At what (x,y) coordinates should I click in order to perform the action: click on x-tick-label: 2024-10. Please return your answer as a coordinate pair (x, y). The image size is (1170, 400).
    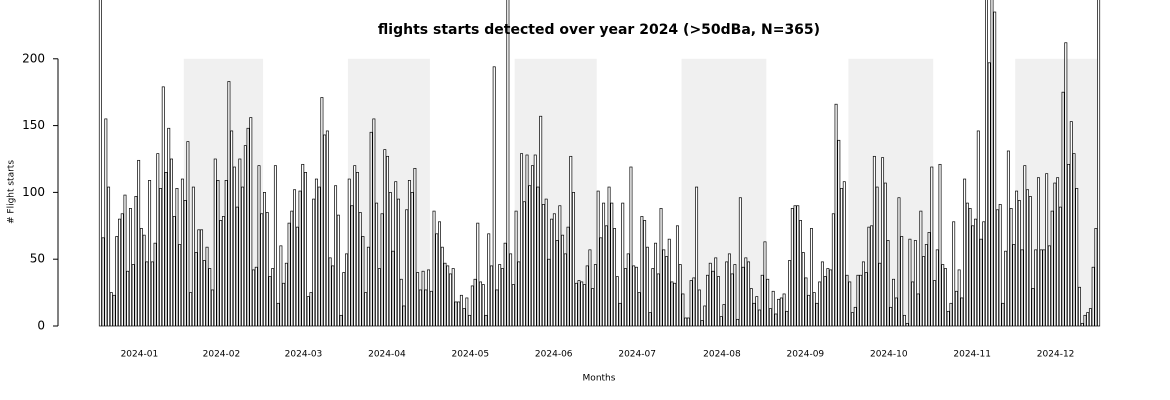
    Looking at the image, I should click on (889, 355).